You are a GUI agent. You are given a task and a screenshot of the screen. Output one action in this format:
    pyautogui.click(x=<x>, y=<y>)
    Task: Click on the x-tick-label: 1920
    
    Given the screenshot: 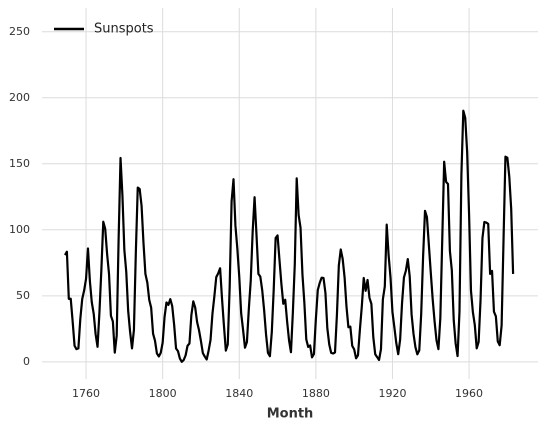 What is the action you would take?
    pyautogui.click(x=392, y=393)
    